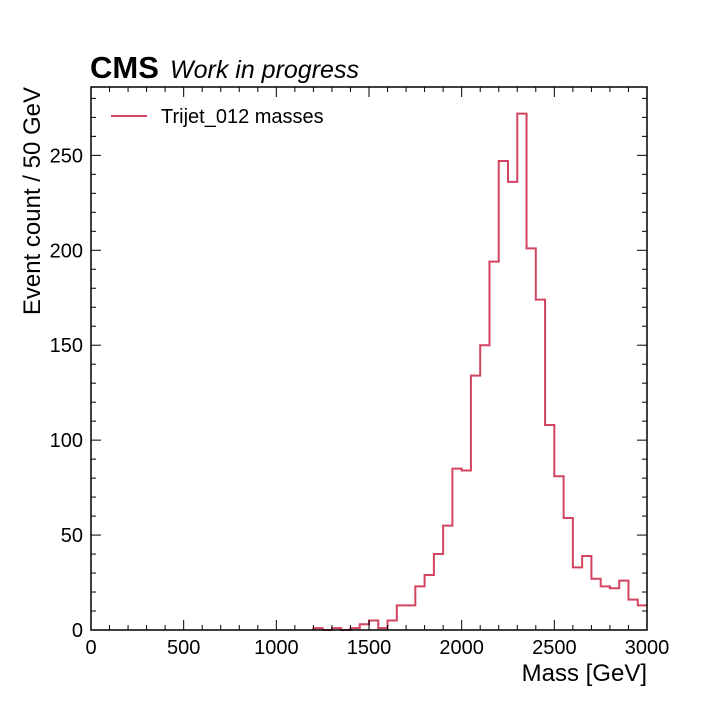  Describe the element at coordinates (461, 648) in the screenshot. I see `x-tick-label: 2000` at that location.